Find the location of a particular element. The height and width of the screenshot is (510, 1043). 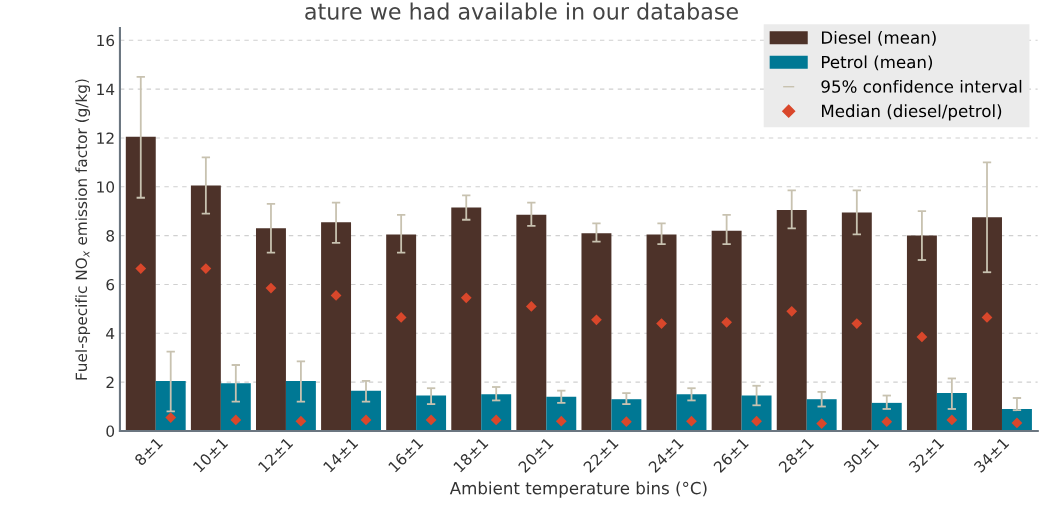

y-tick-label: 6 is located at coordinates (110, 284).